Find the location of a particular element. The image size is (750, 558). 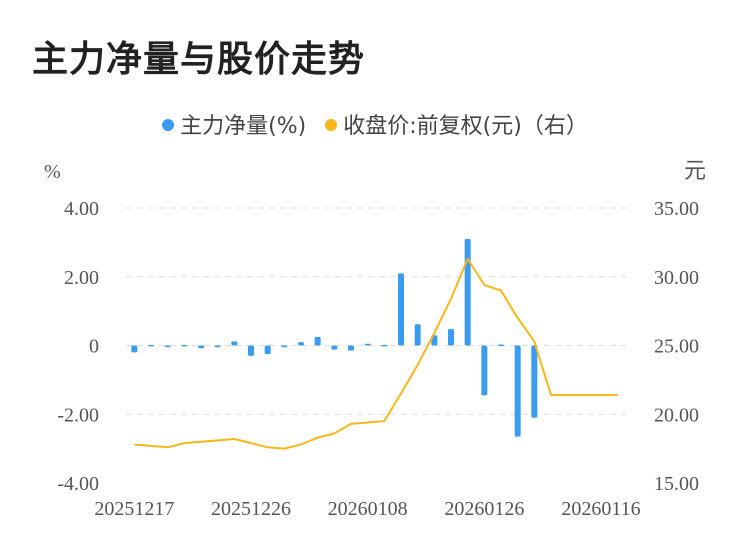

left-tick-label: 4.00 is located at coordinates (81, 209).